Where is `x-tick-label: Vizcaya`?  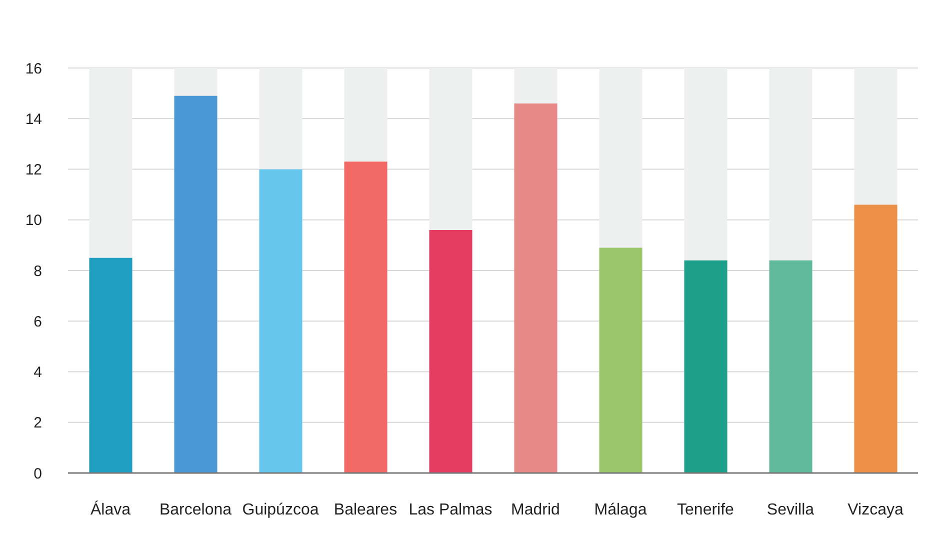 x-tick-label: Vizcaya is located at coordinates (876, 509).